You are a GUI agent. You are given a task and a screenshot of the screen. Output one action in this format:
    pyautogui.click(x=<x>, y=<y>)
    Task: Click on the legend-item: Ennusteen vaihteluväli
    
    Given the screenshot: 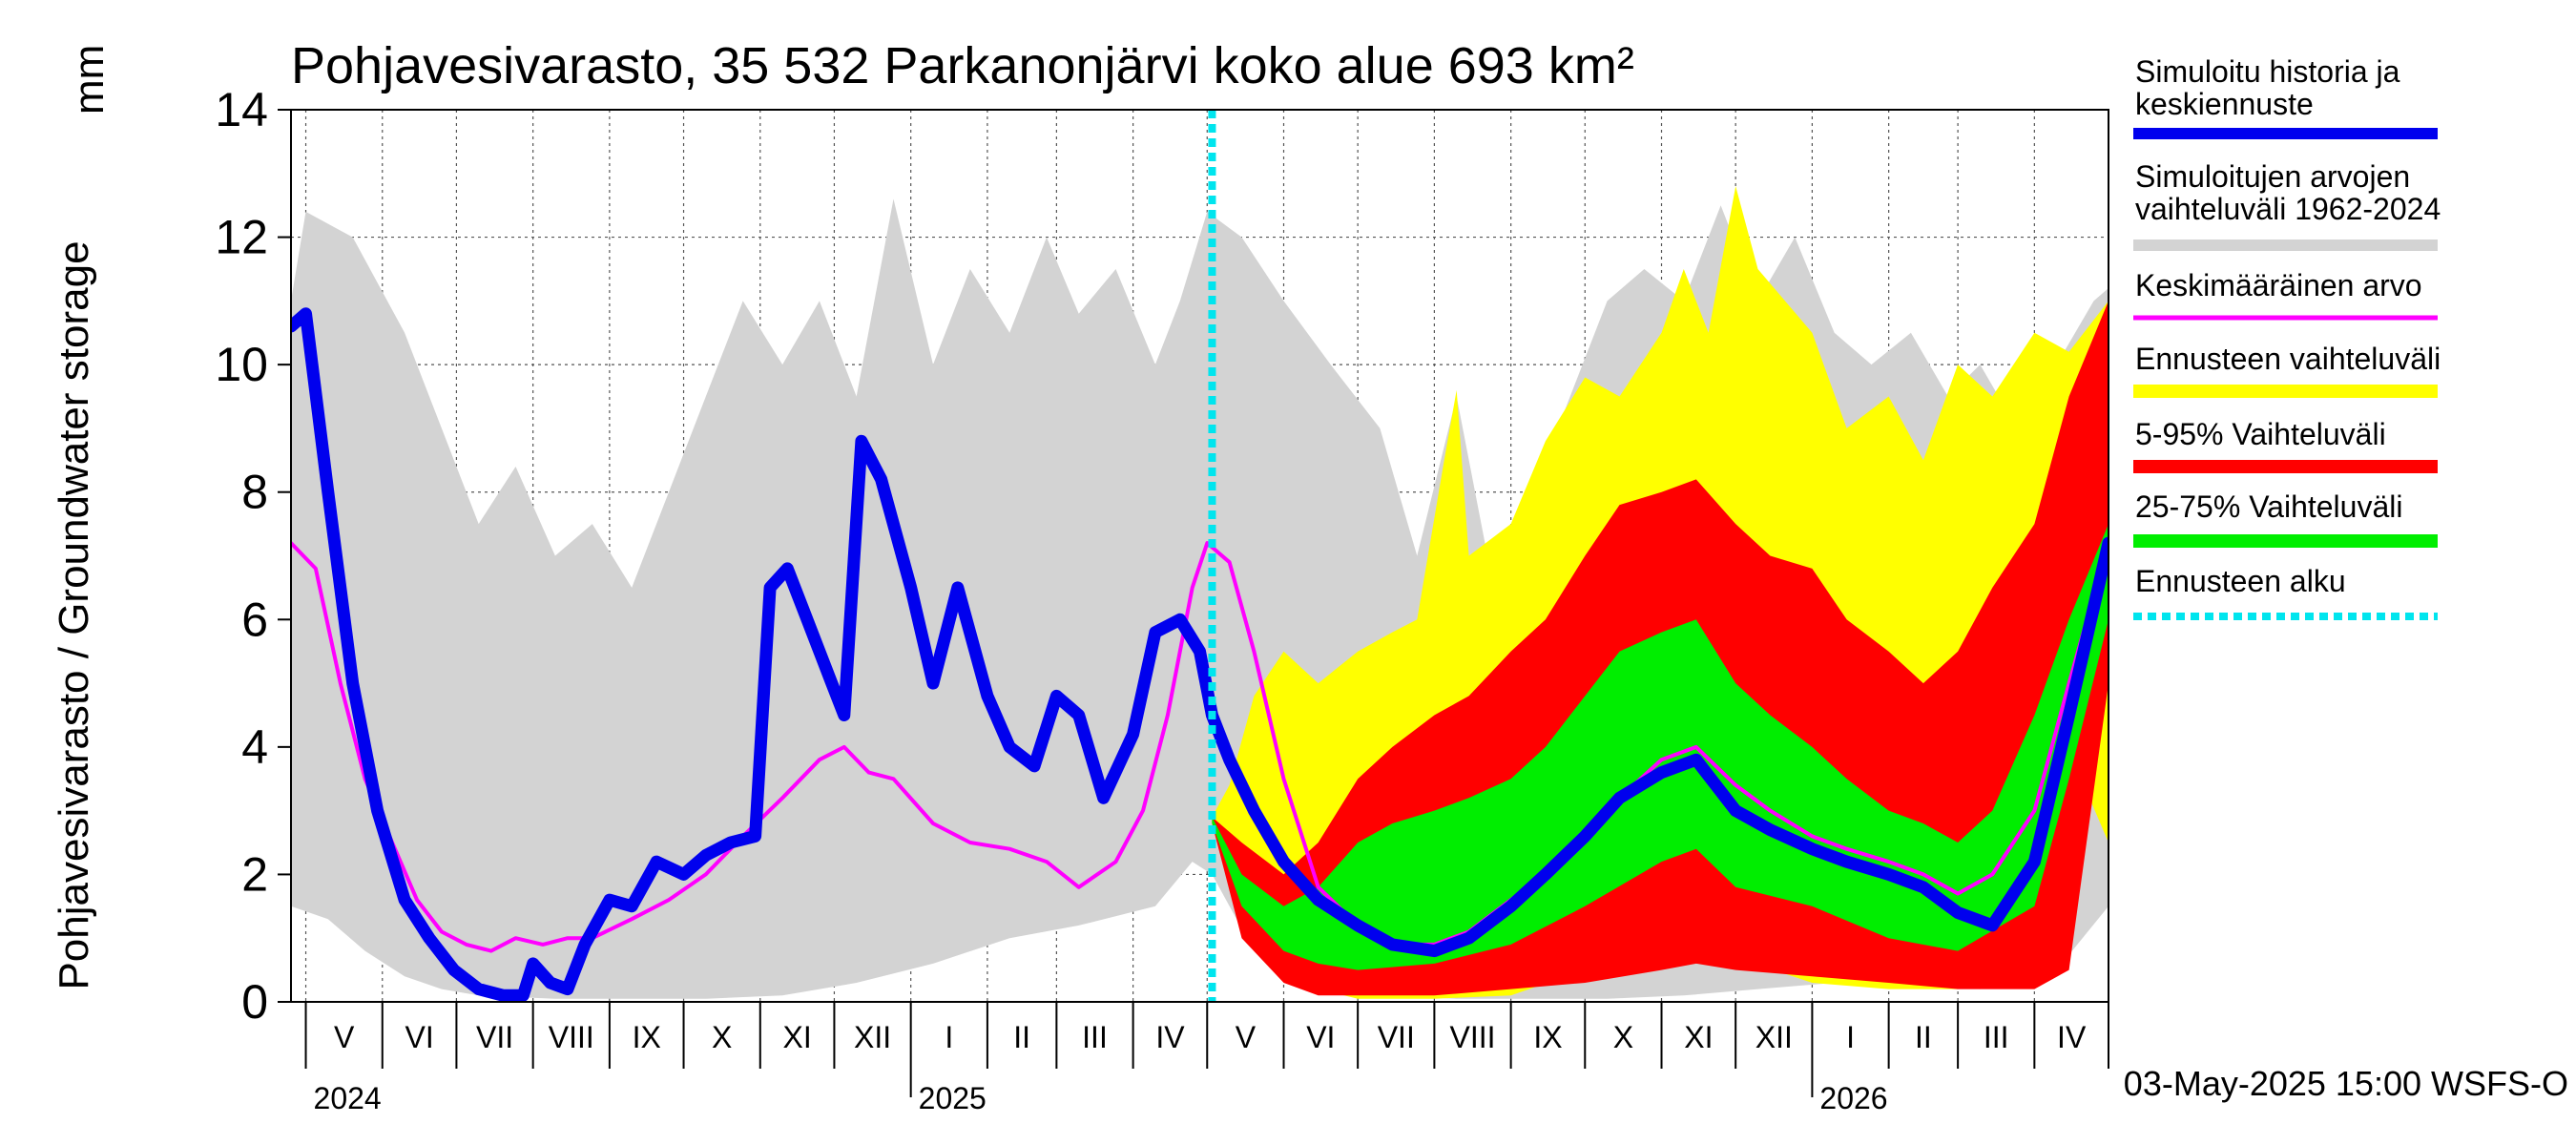 What is the action you would take?
    pyautogui.click(x=2287, y=370)
    